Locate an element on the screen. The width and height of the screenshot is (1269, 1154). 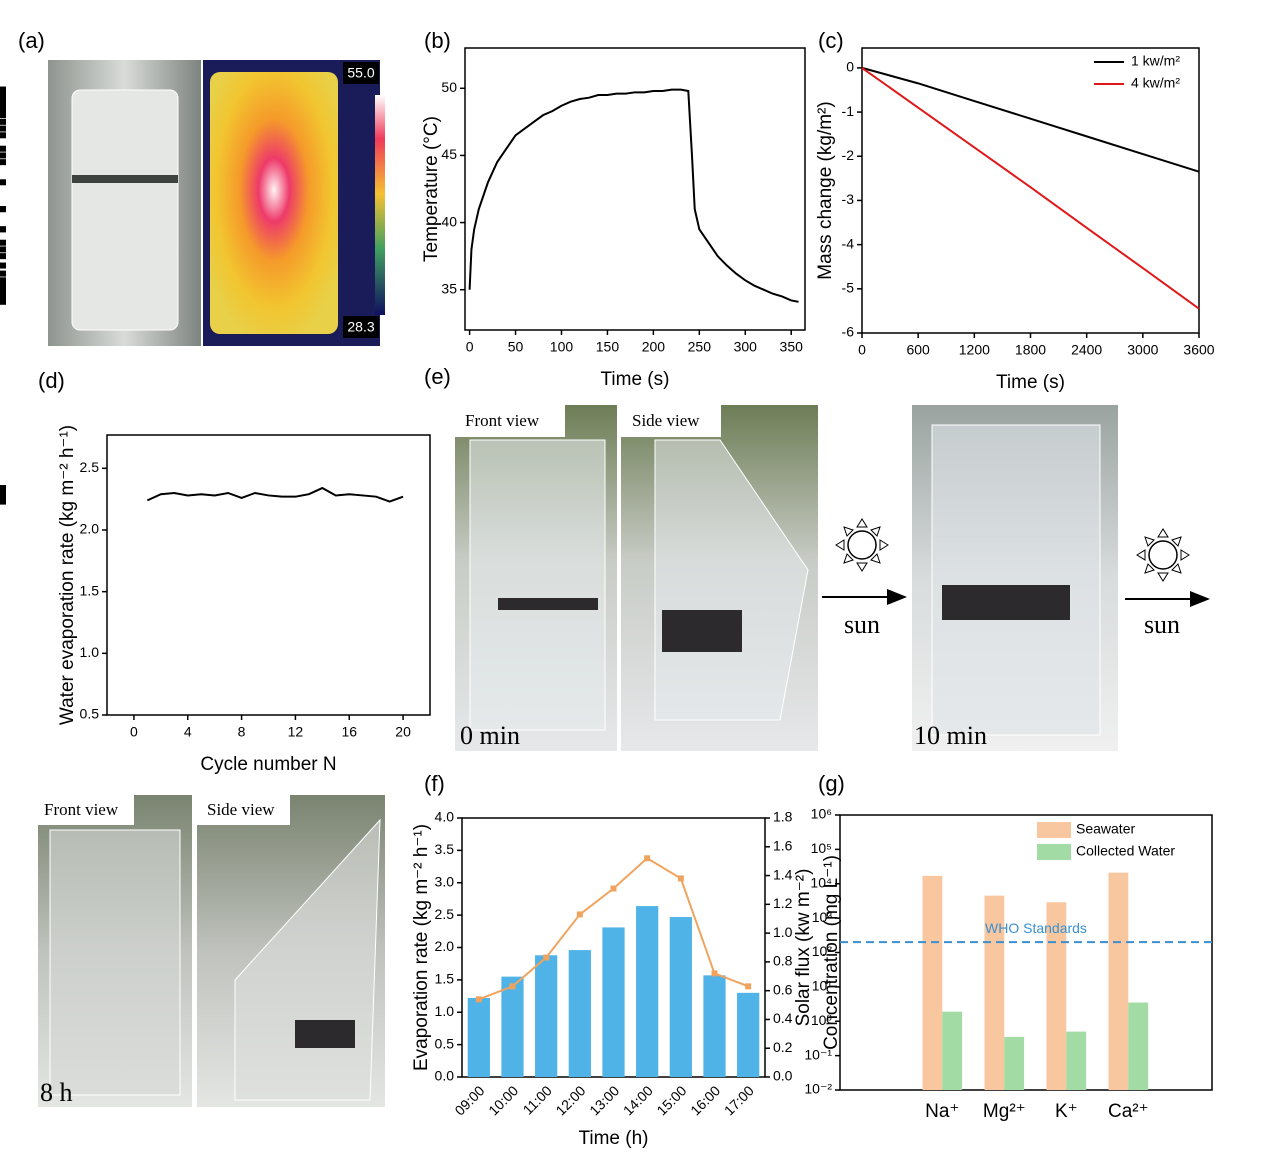
y-tick-label: 0.5 is located at coordinates (90, 714).